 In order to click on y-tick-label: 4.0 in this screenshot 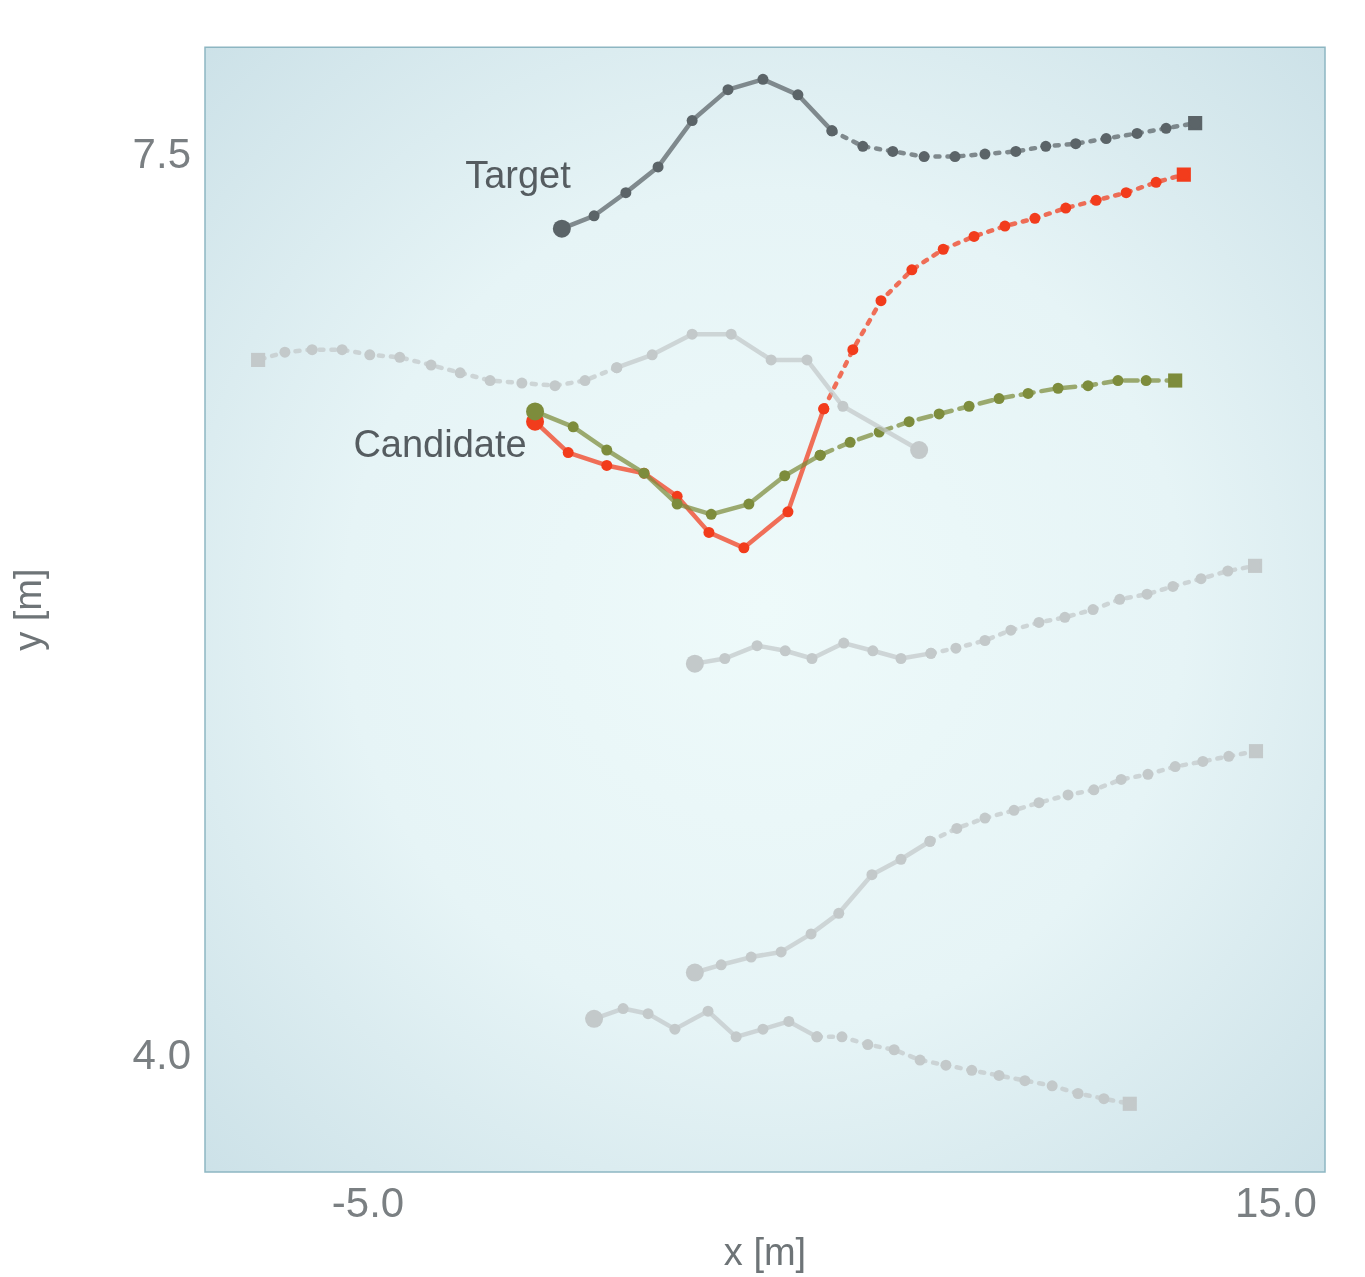, I will do `click(161, 1055)`.